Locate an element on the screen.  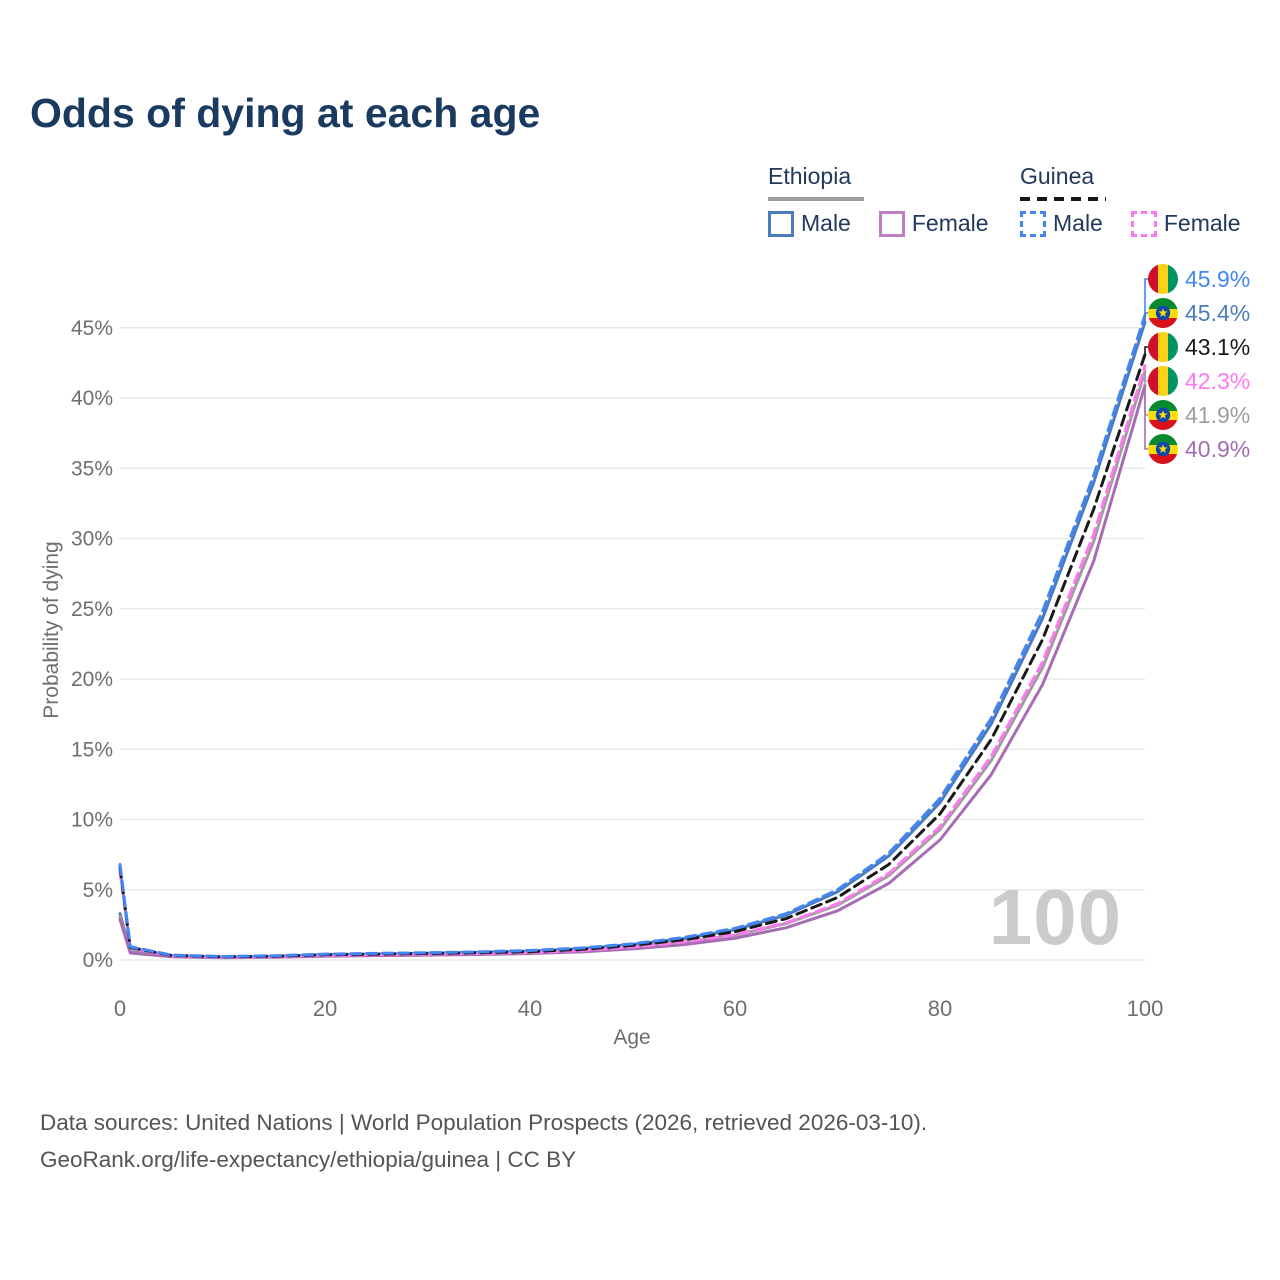
legend-item-guinea-male: Male is located at coordinates (1061, 223).